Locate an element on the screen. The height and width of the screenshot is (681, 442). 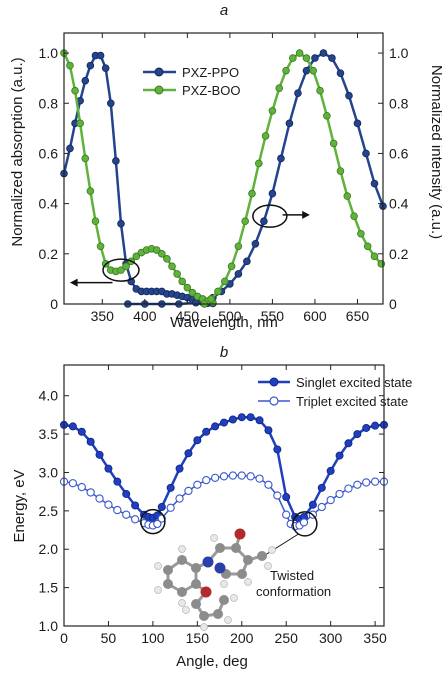
panel-b-xtick-label: 250 is located at coordinates (287, 638).